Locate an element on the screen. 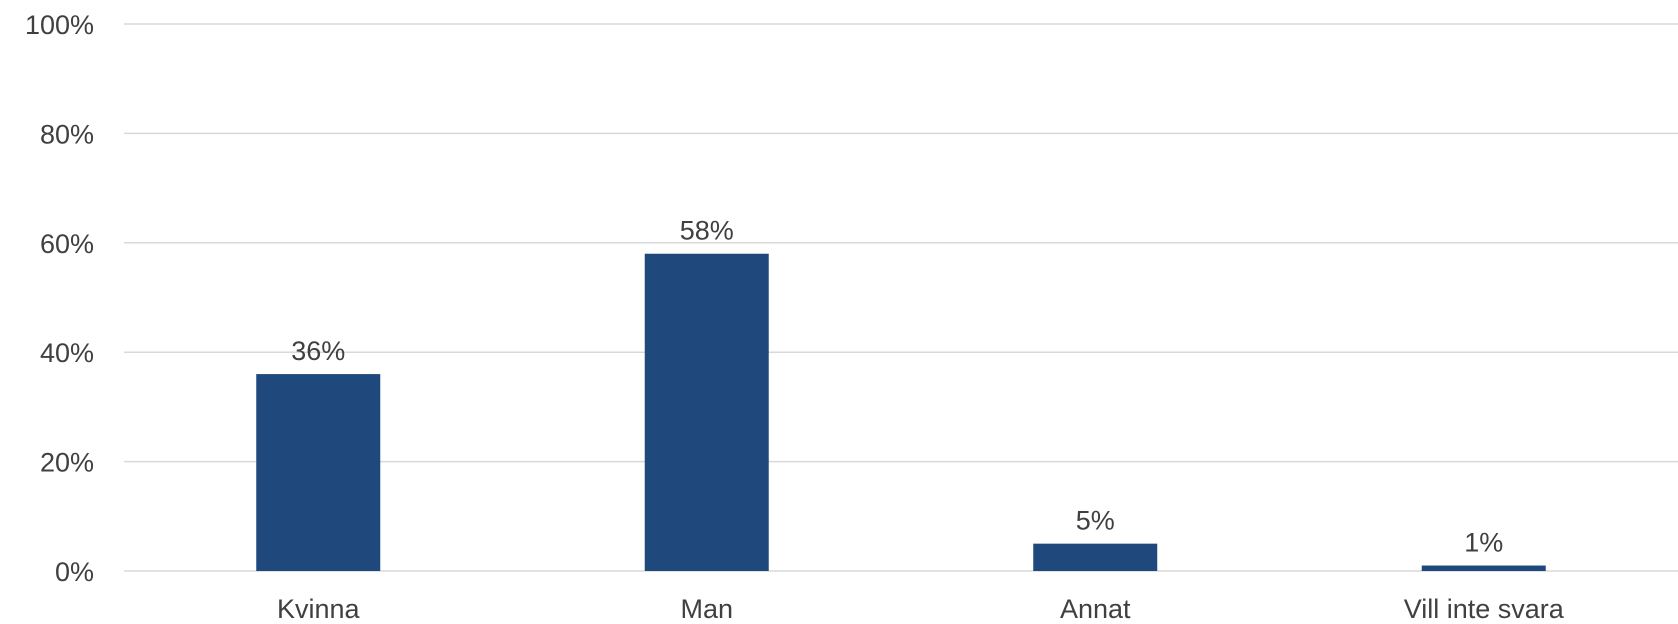  y-tick-label-0: 0% is located at coordinates (74, 572).